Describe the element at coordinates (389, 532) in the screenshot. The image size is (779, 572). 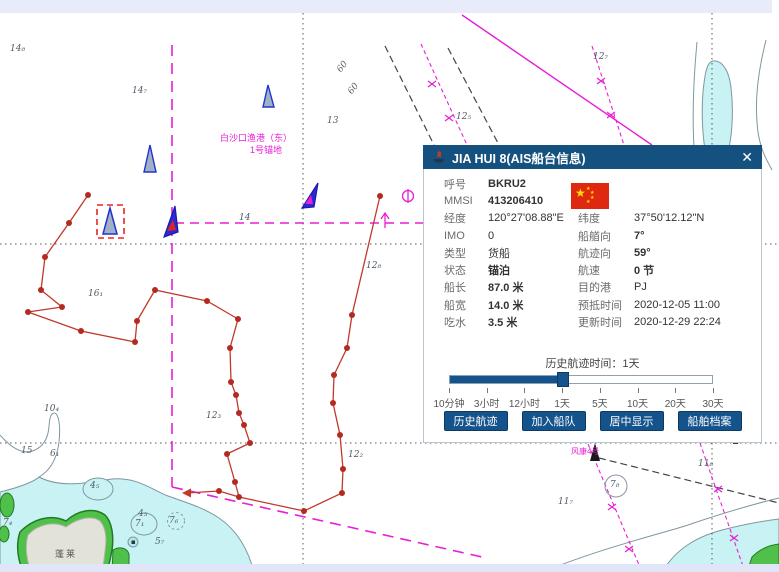
I see `island` at that location.